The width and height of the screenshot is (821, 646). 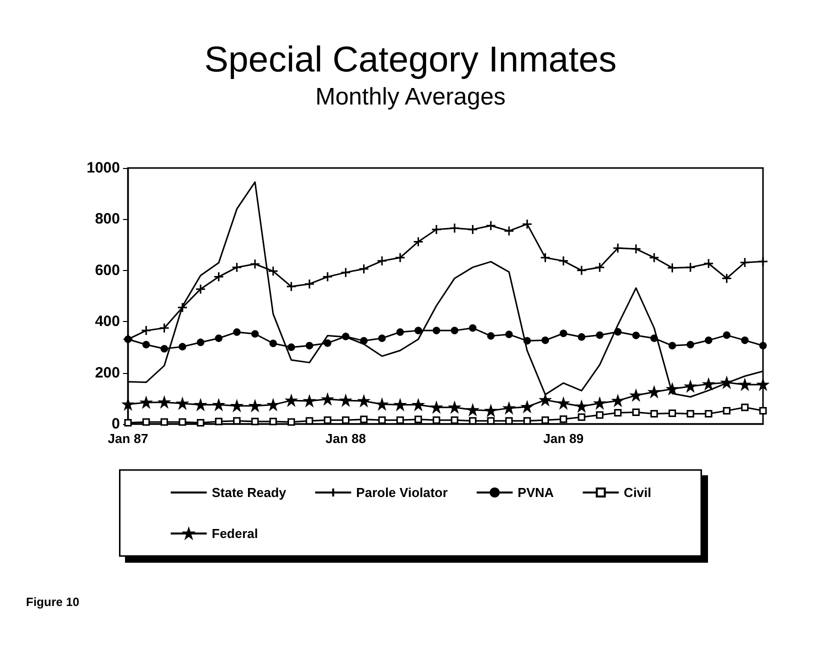 What do you see at coordinates (107, 219) in the screenshot?
I see `y-tick-label: 800` at bounding box center [107, 219].